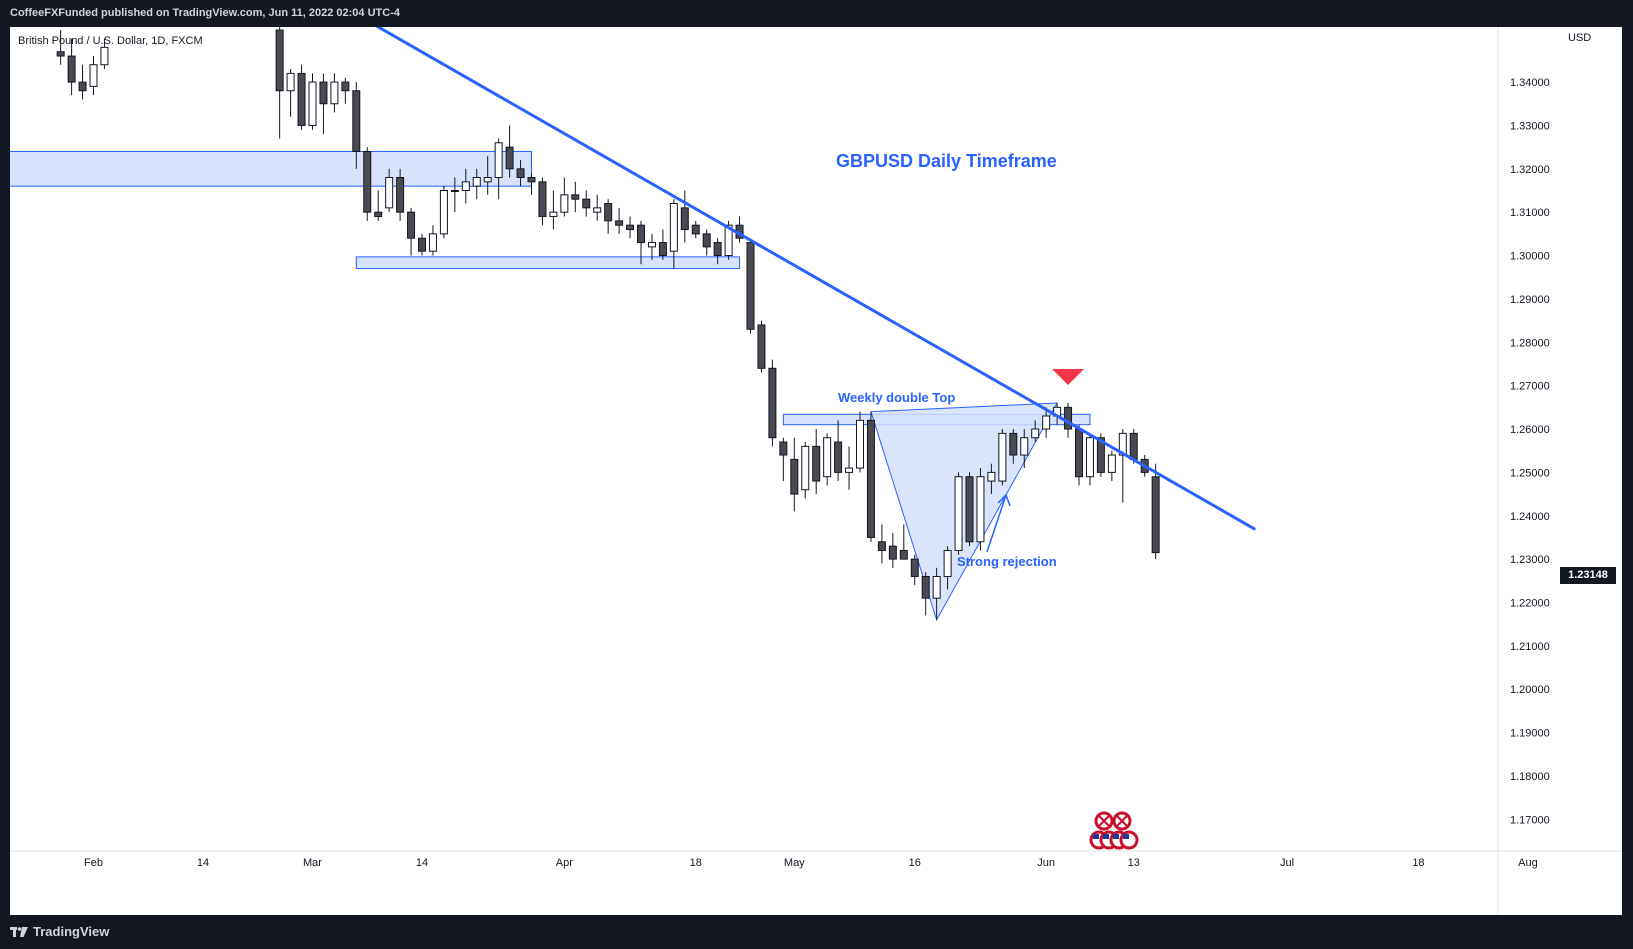 This screenshot has width=1633, height=949. Describe the element at coordinates (1588, 575) in the screenshot. I see `last-price-tag: 1.23148` at that location.